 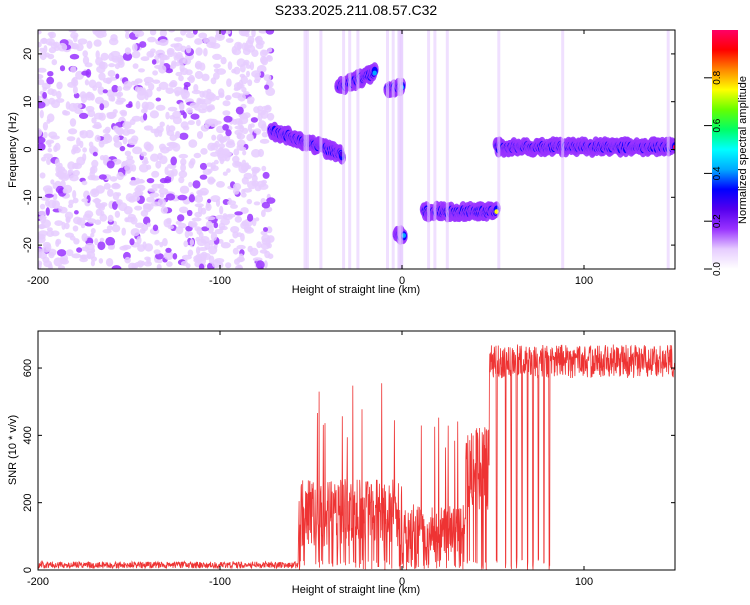 What do you see at coordinates (717, 221) in the screenshot?
I see `colorbar-tick-label: 0.2` at bounding box center [717, 221].